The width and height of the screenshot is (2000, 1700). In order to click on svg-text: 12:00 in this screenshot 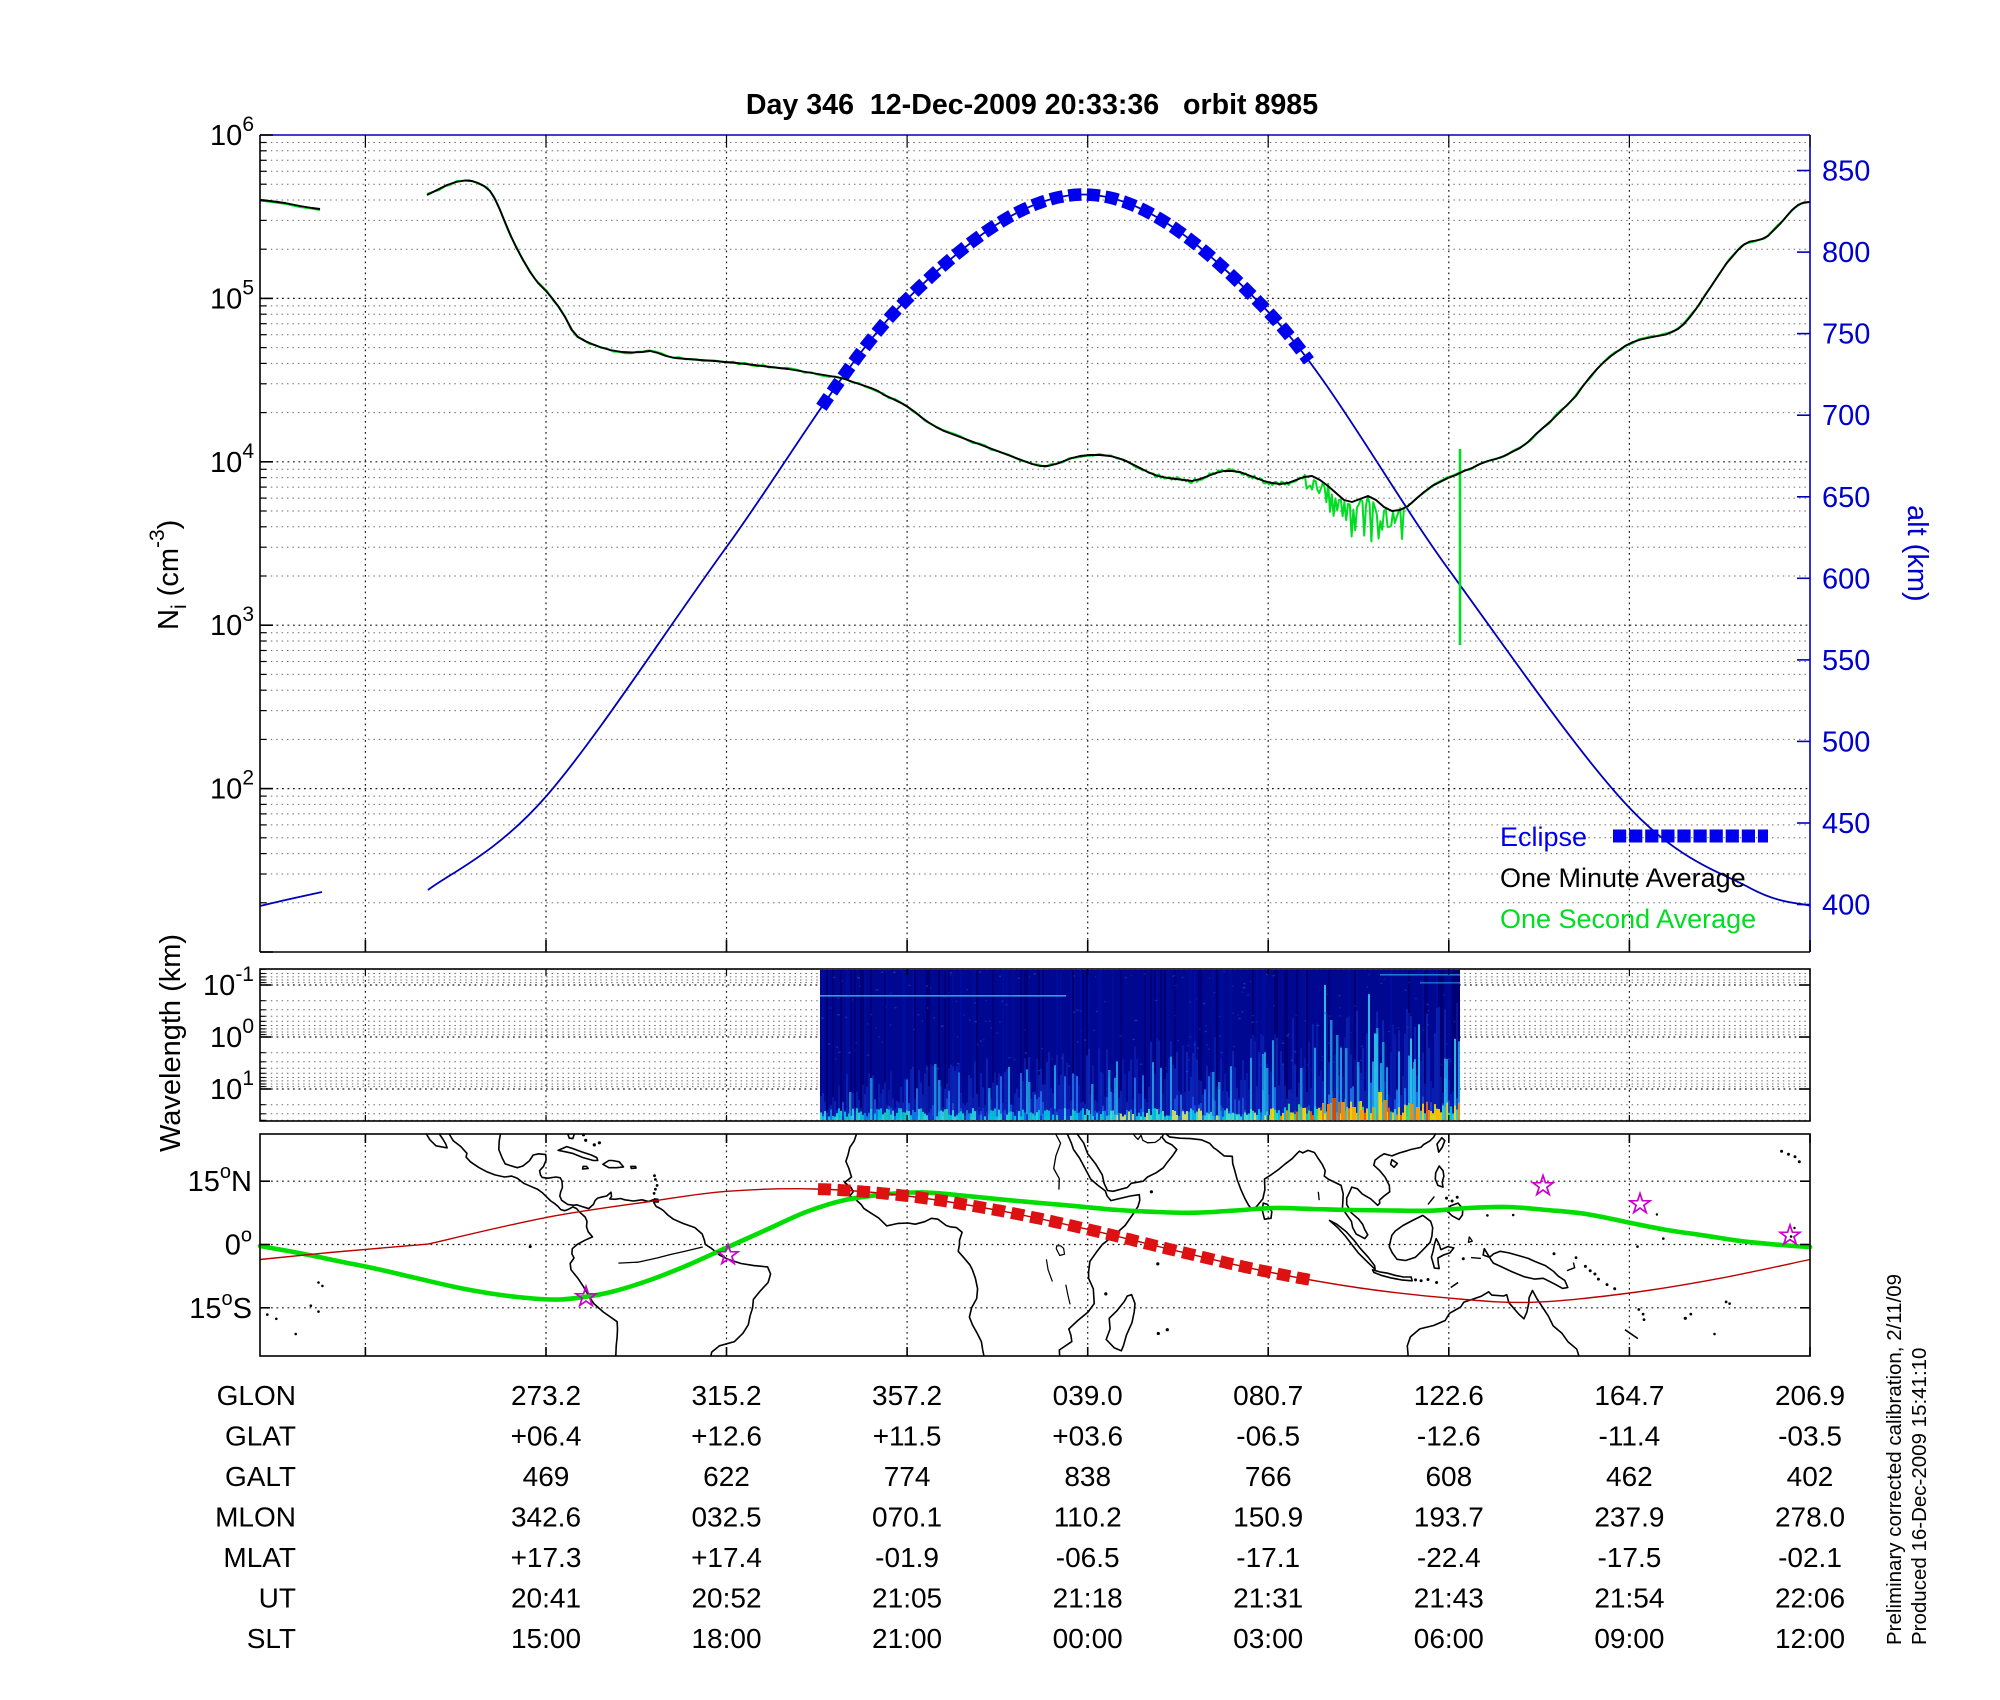, I will do `click(1810, 1638)`.